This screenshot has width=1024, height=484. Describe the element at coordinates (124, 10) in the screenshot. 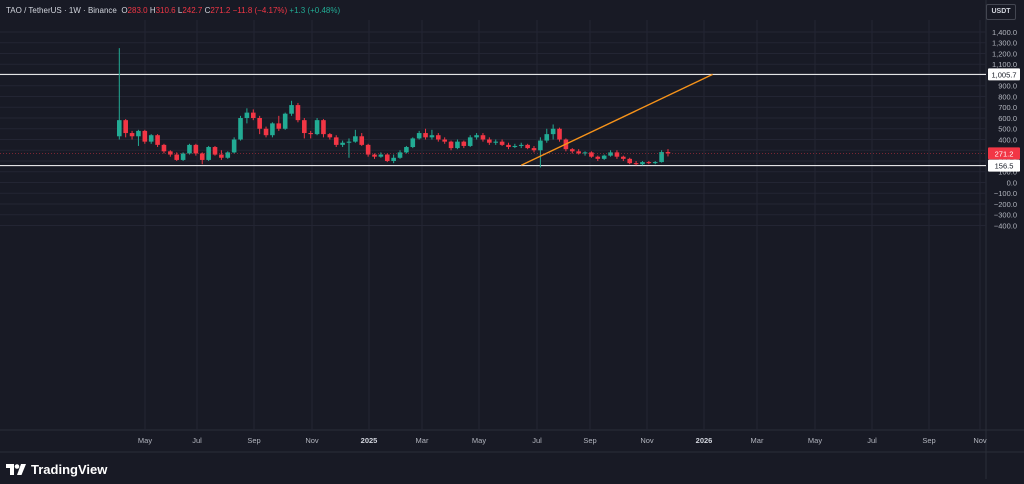

I see `open-label: O` at that location.